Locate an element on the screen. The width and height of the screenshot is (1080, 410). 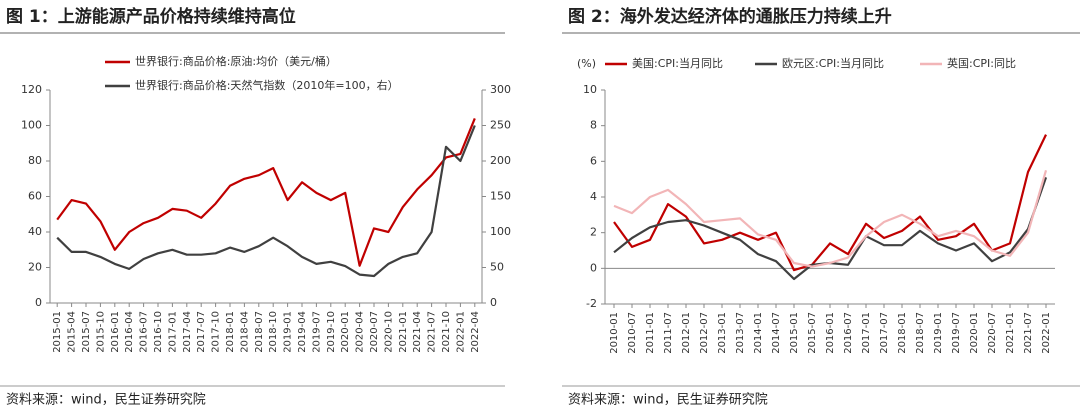
x-tick-label: 2012-01 is located at coordinates (686, 333).